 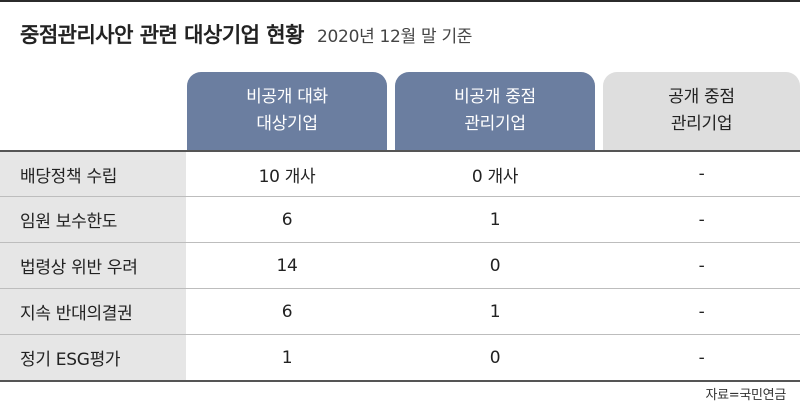 I want to click on table-row: 정기 ESG평가 1 0 -, so click(x=400, y=358).